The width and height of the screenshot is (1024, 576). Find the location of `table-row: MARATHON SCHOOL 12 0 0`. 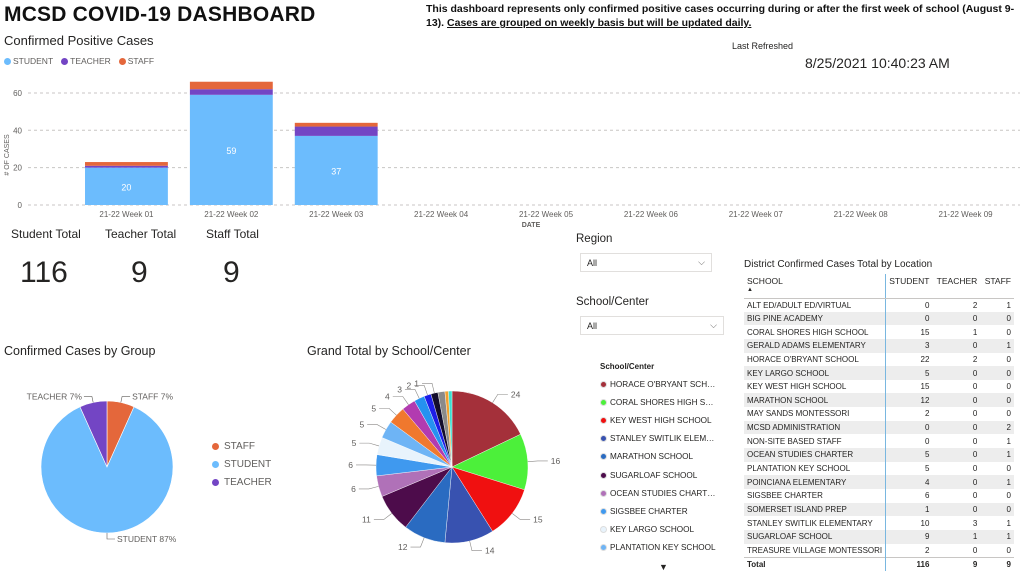

table-row: MARATHON SCHOOL 12 0 0 is located at coordinates (879, 400).